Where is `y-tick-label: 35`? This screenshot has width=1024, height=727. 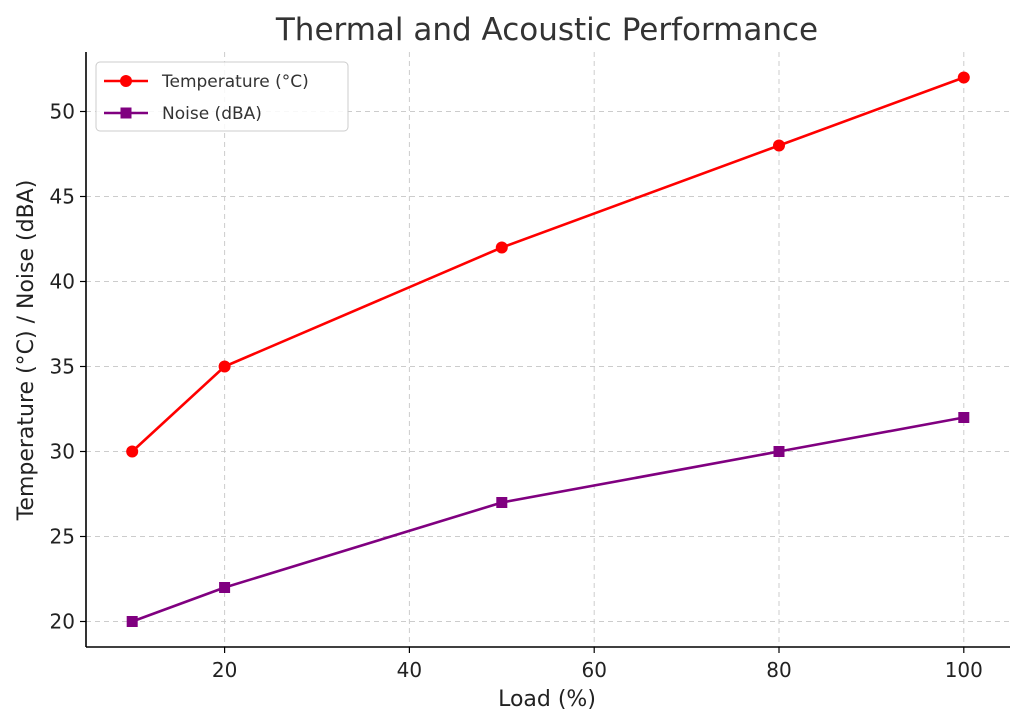 y-tick-label: 35 is located at coordinates (62, 367).